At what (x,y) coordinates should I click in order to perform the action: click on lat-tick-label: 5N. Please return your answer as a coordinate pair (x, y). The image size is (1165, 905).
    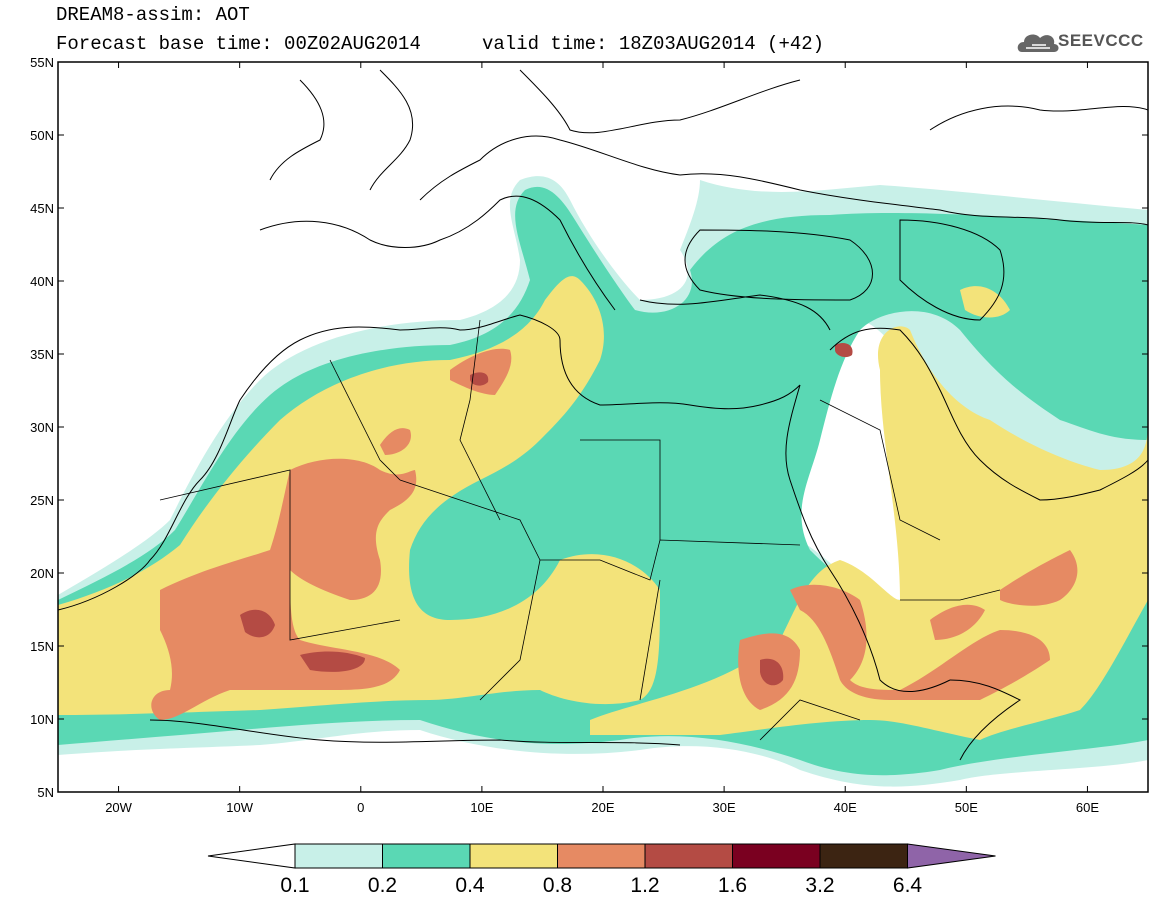
    Looking at the image, I should click on (45, 792).